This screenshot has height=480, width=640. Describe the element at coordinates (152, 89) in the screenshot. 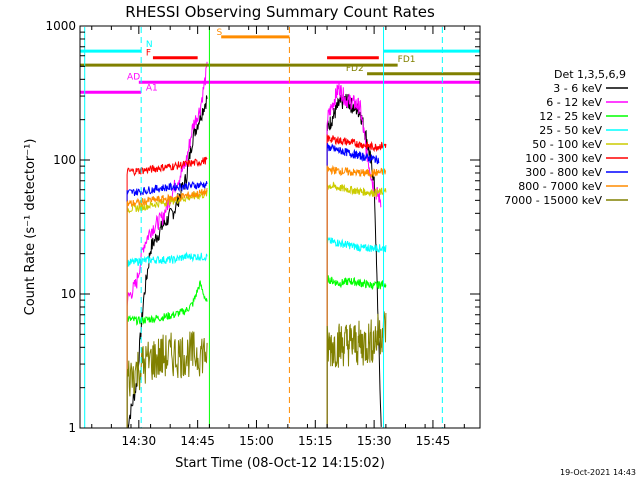

I see `flag-label: A1` at that location.